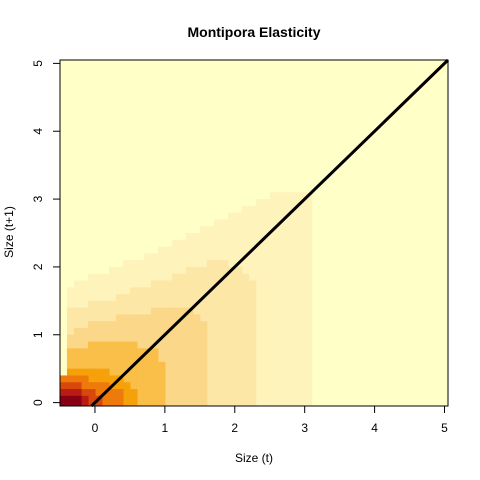 This screenshot has height=480, width=480. Describe the element at coordinates (95, 428) in the screenshot. I see `x-tick-label: 0` at that location.